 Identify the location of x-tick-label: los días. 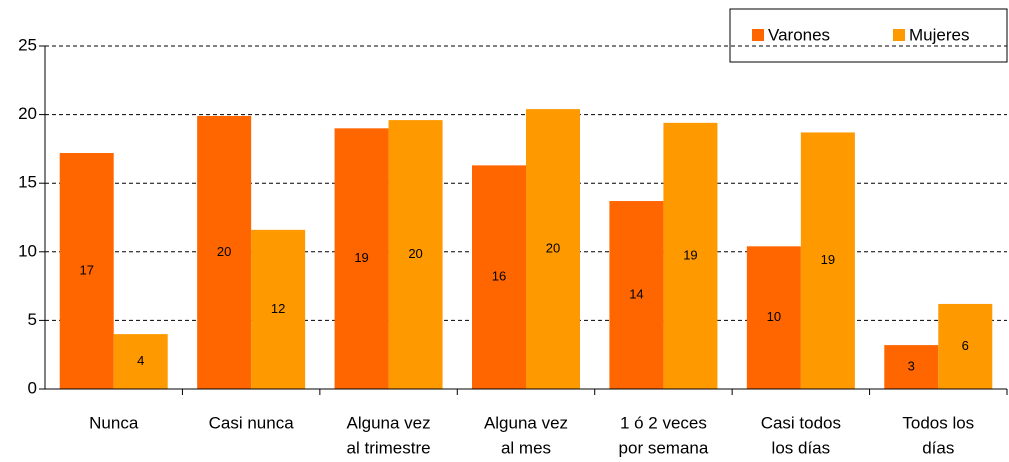
(801, 447).